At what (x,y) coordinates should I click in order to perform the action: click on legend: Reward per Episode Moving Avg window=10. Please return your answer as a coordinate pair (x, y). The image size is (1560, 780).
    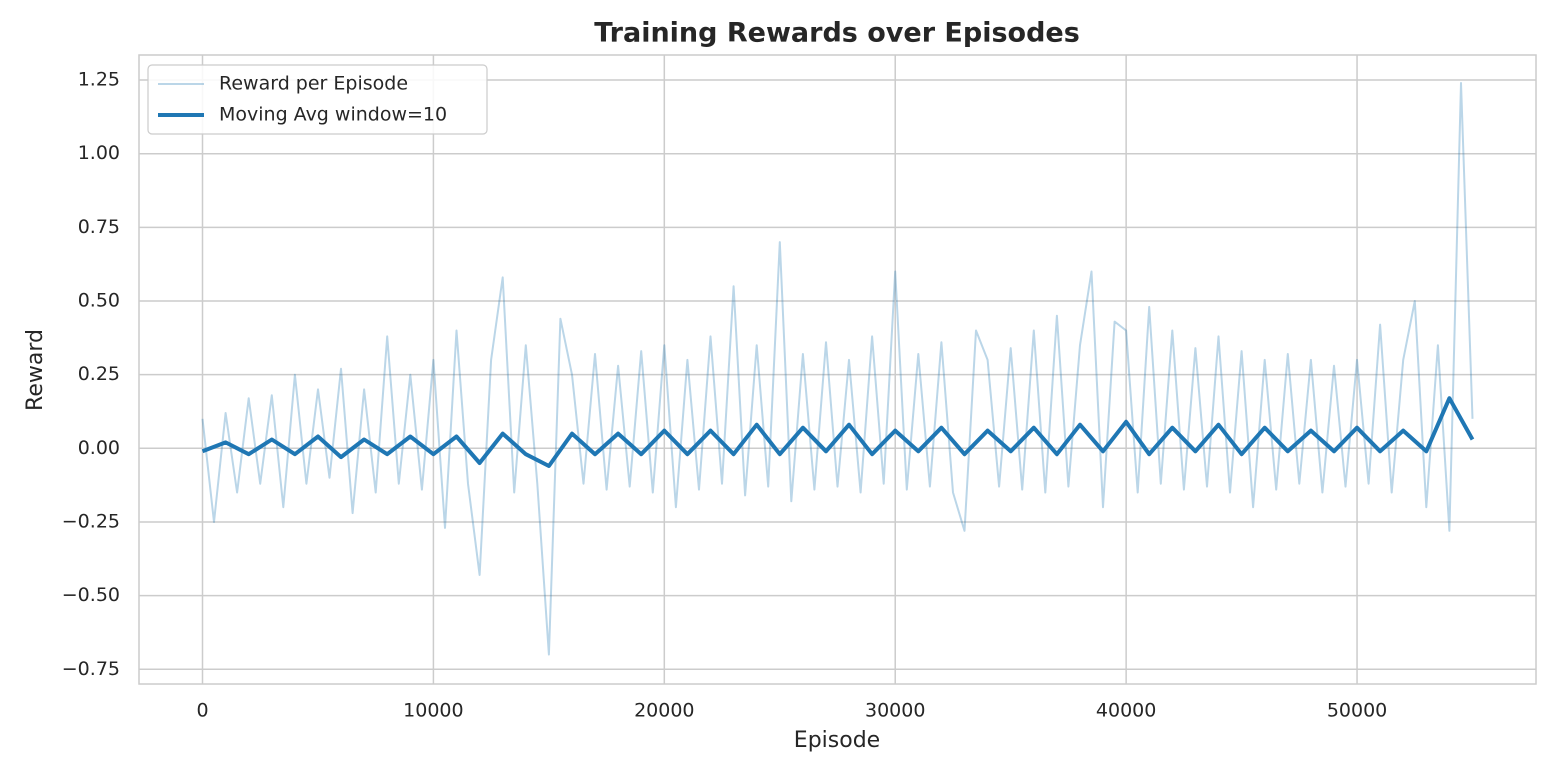
    Looking at the image, I should click on (317, 99).